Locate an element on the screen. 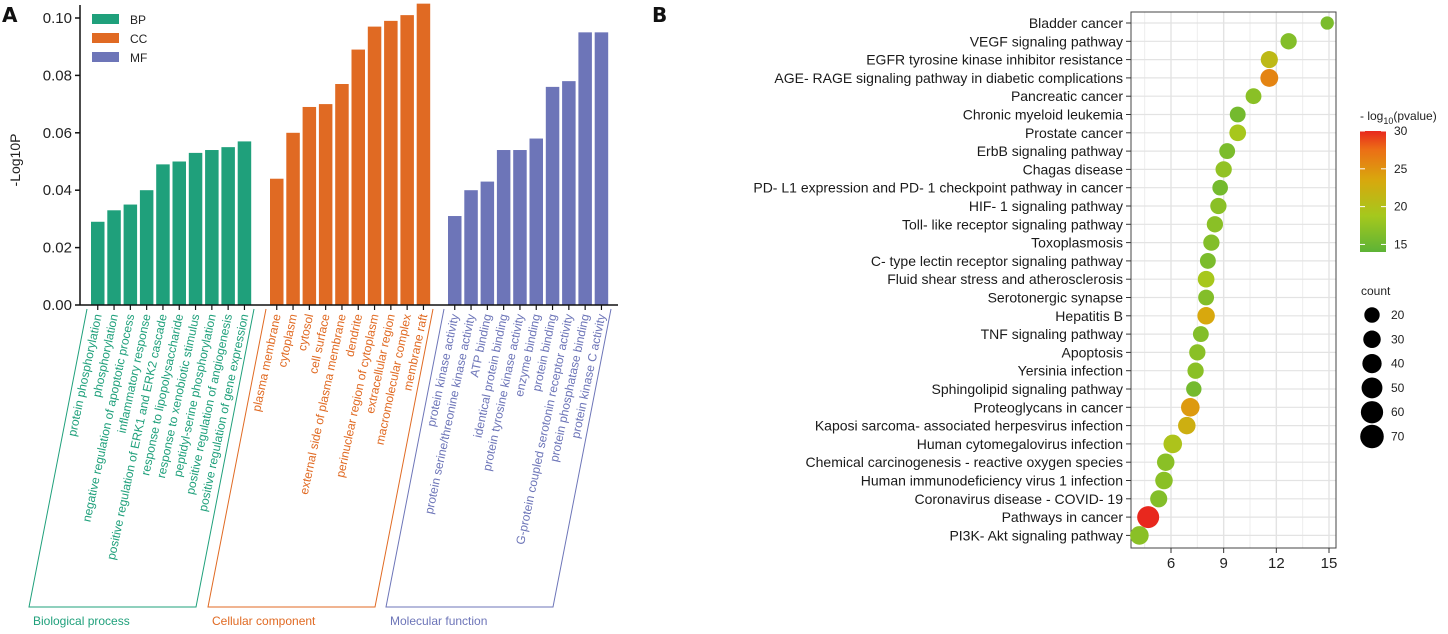 This screenshot has width=1448, height=634. colorbar-tick-label: 30 is located at coordinates (1401, 131).